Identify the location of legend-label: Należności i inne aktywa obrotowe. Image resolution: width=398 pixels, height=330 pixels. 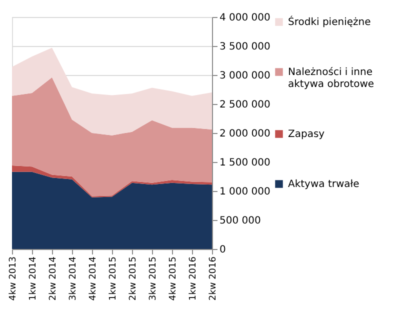
(331, 78).